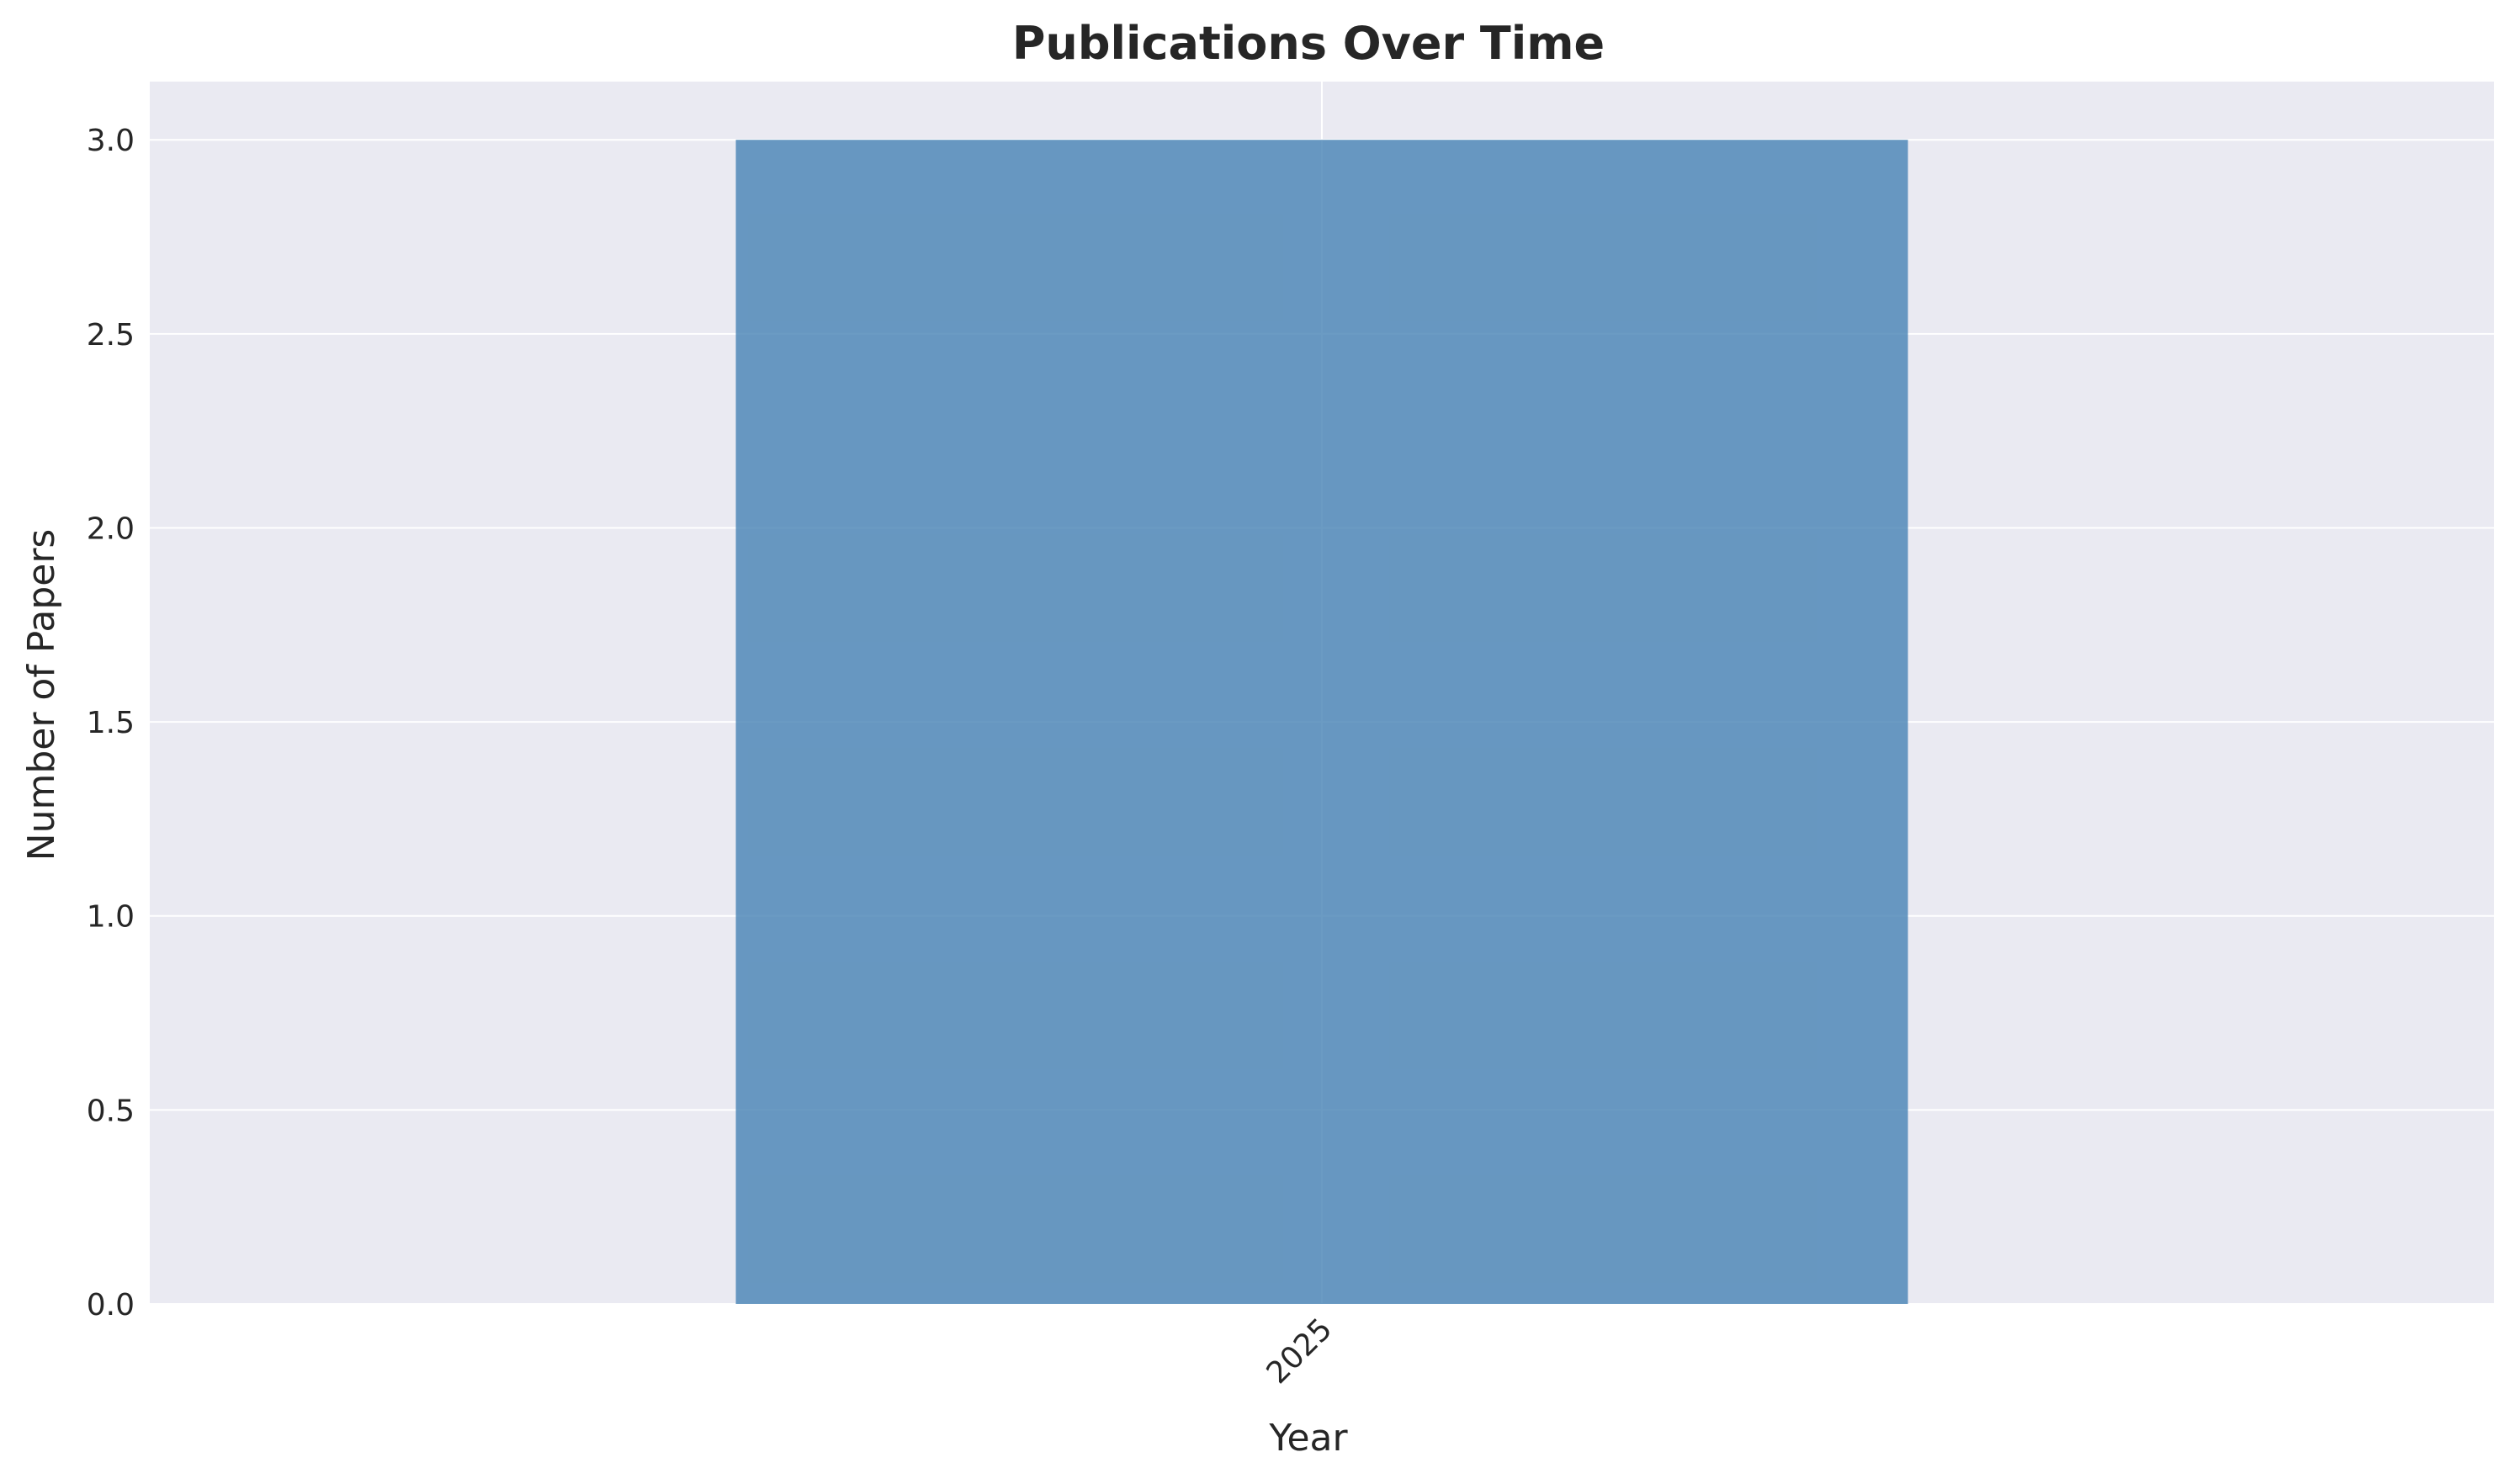 The width and height of the screenshot is (2494, 1484). What do you see at coordinates (1308, 1438) in the screenshot?
I see `x-axis-label: Year` at bounding box center [1308, 1438].